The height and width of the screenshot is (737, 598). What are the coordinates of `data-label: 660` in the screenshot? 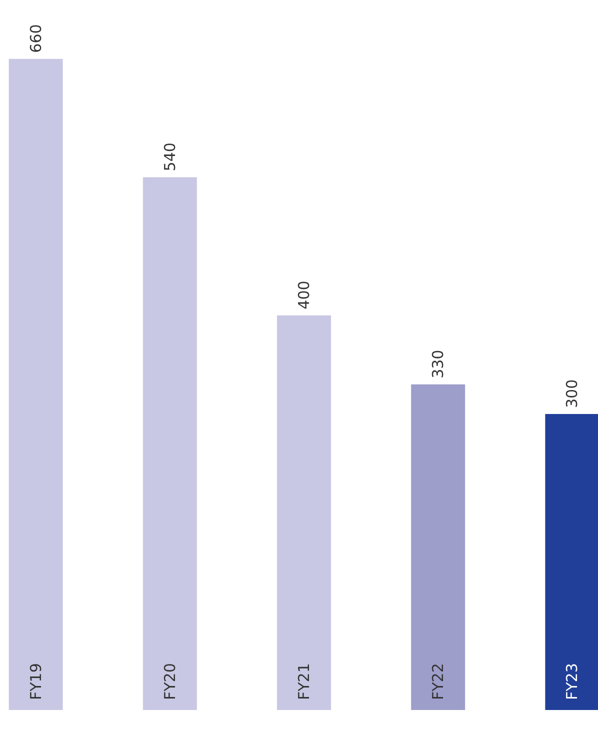 It's located at (35, 38).